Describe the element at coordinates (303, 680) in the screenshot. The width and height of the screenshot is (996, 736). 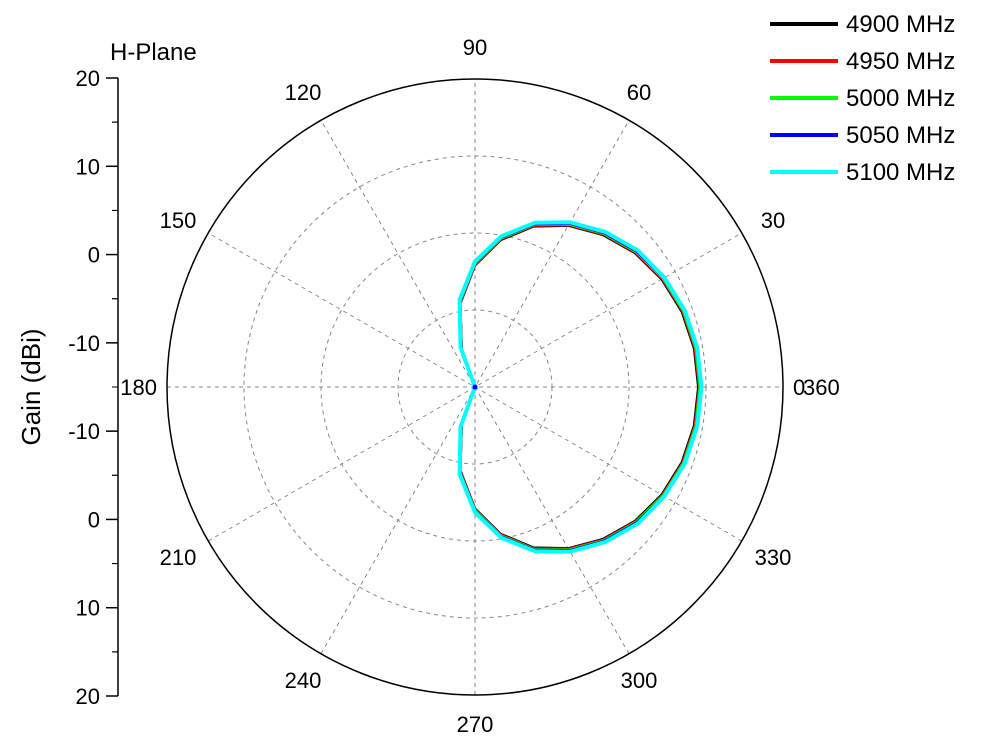
I see `angle-label-240: 240` at that location.